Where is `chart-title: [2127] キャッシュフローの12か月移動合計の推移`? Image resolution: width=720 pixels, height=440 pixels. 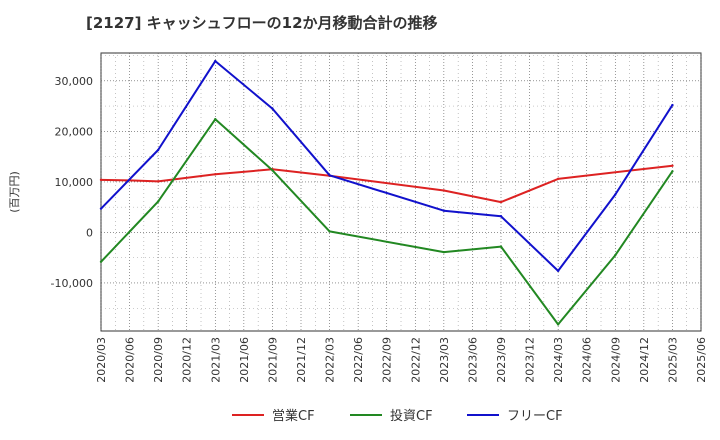 chart-title: [2127] キャッシュフローの12か月移動合計の推移 is located at coordinates (262, 23).